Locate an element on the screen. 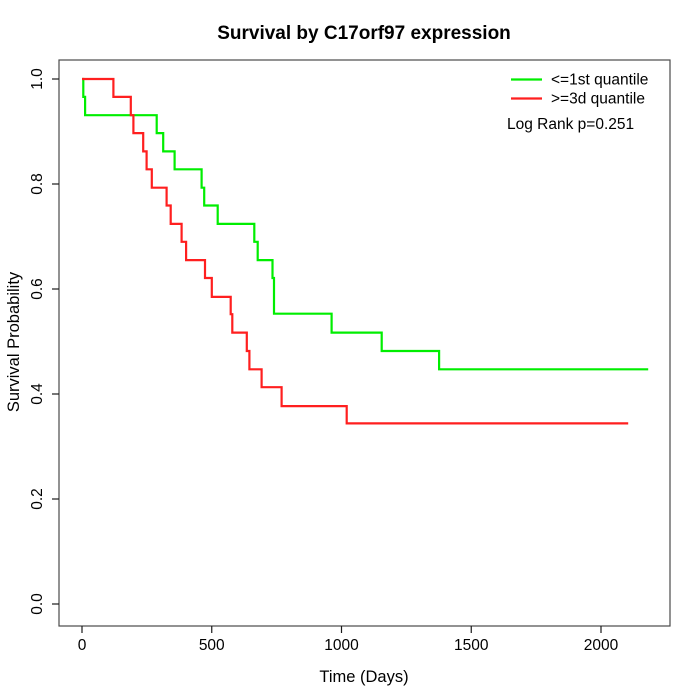  y-tick-label: 0.0 is located at coordinates (37, 604).